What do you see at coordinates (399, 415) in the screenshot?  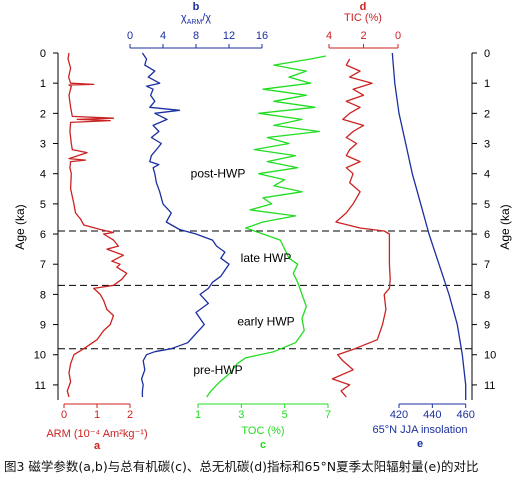 I see `panel-e-tick-label: 420` at bounding box center [399, 415].